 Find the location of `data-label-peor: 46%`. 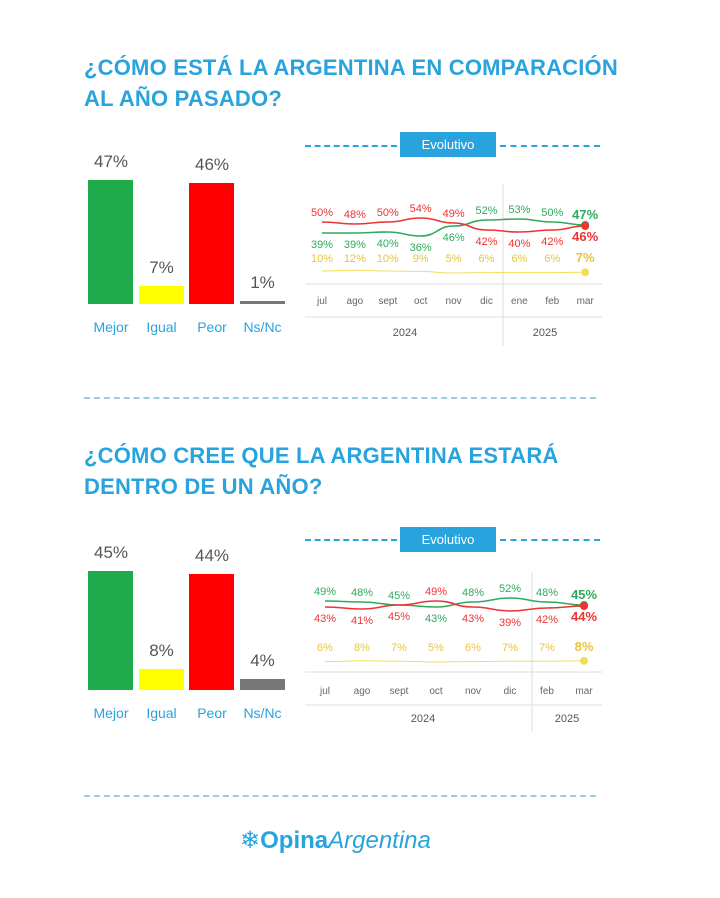

data-label-peor: 46% is located at coordinates (585, 236).